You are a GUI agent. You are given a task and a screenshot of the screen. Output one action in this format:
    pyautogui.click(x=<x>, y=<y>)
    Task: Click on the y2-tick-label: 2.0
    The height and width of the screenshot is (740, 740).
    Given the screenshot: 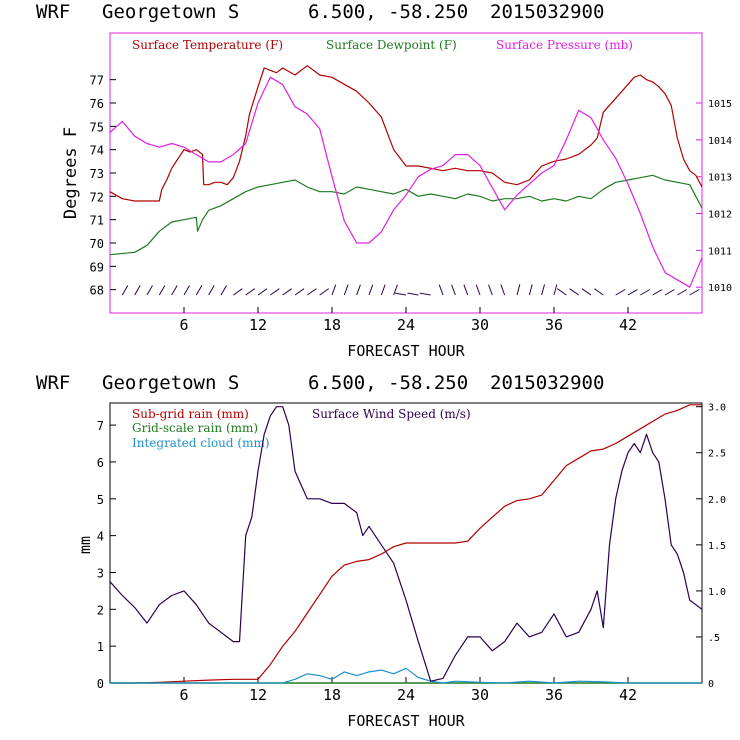 What is the action you would take?
    pyautogui.click(x=717, y=500)
    